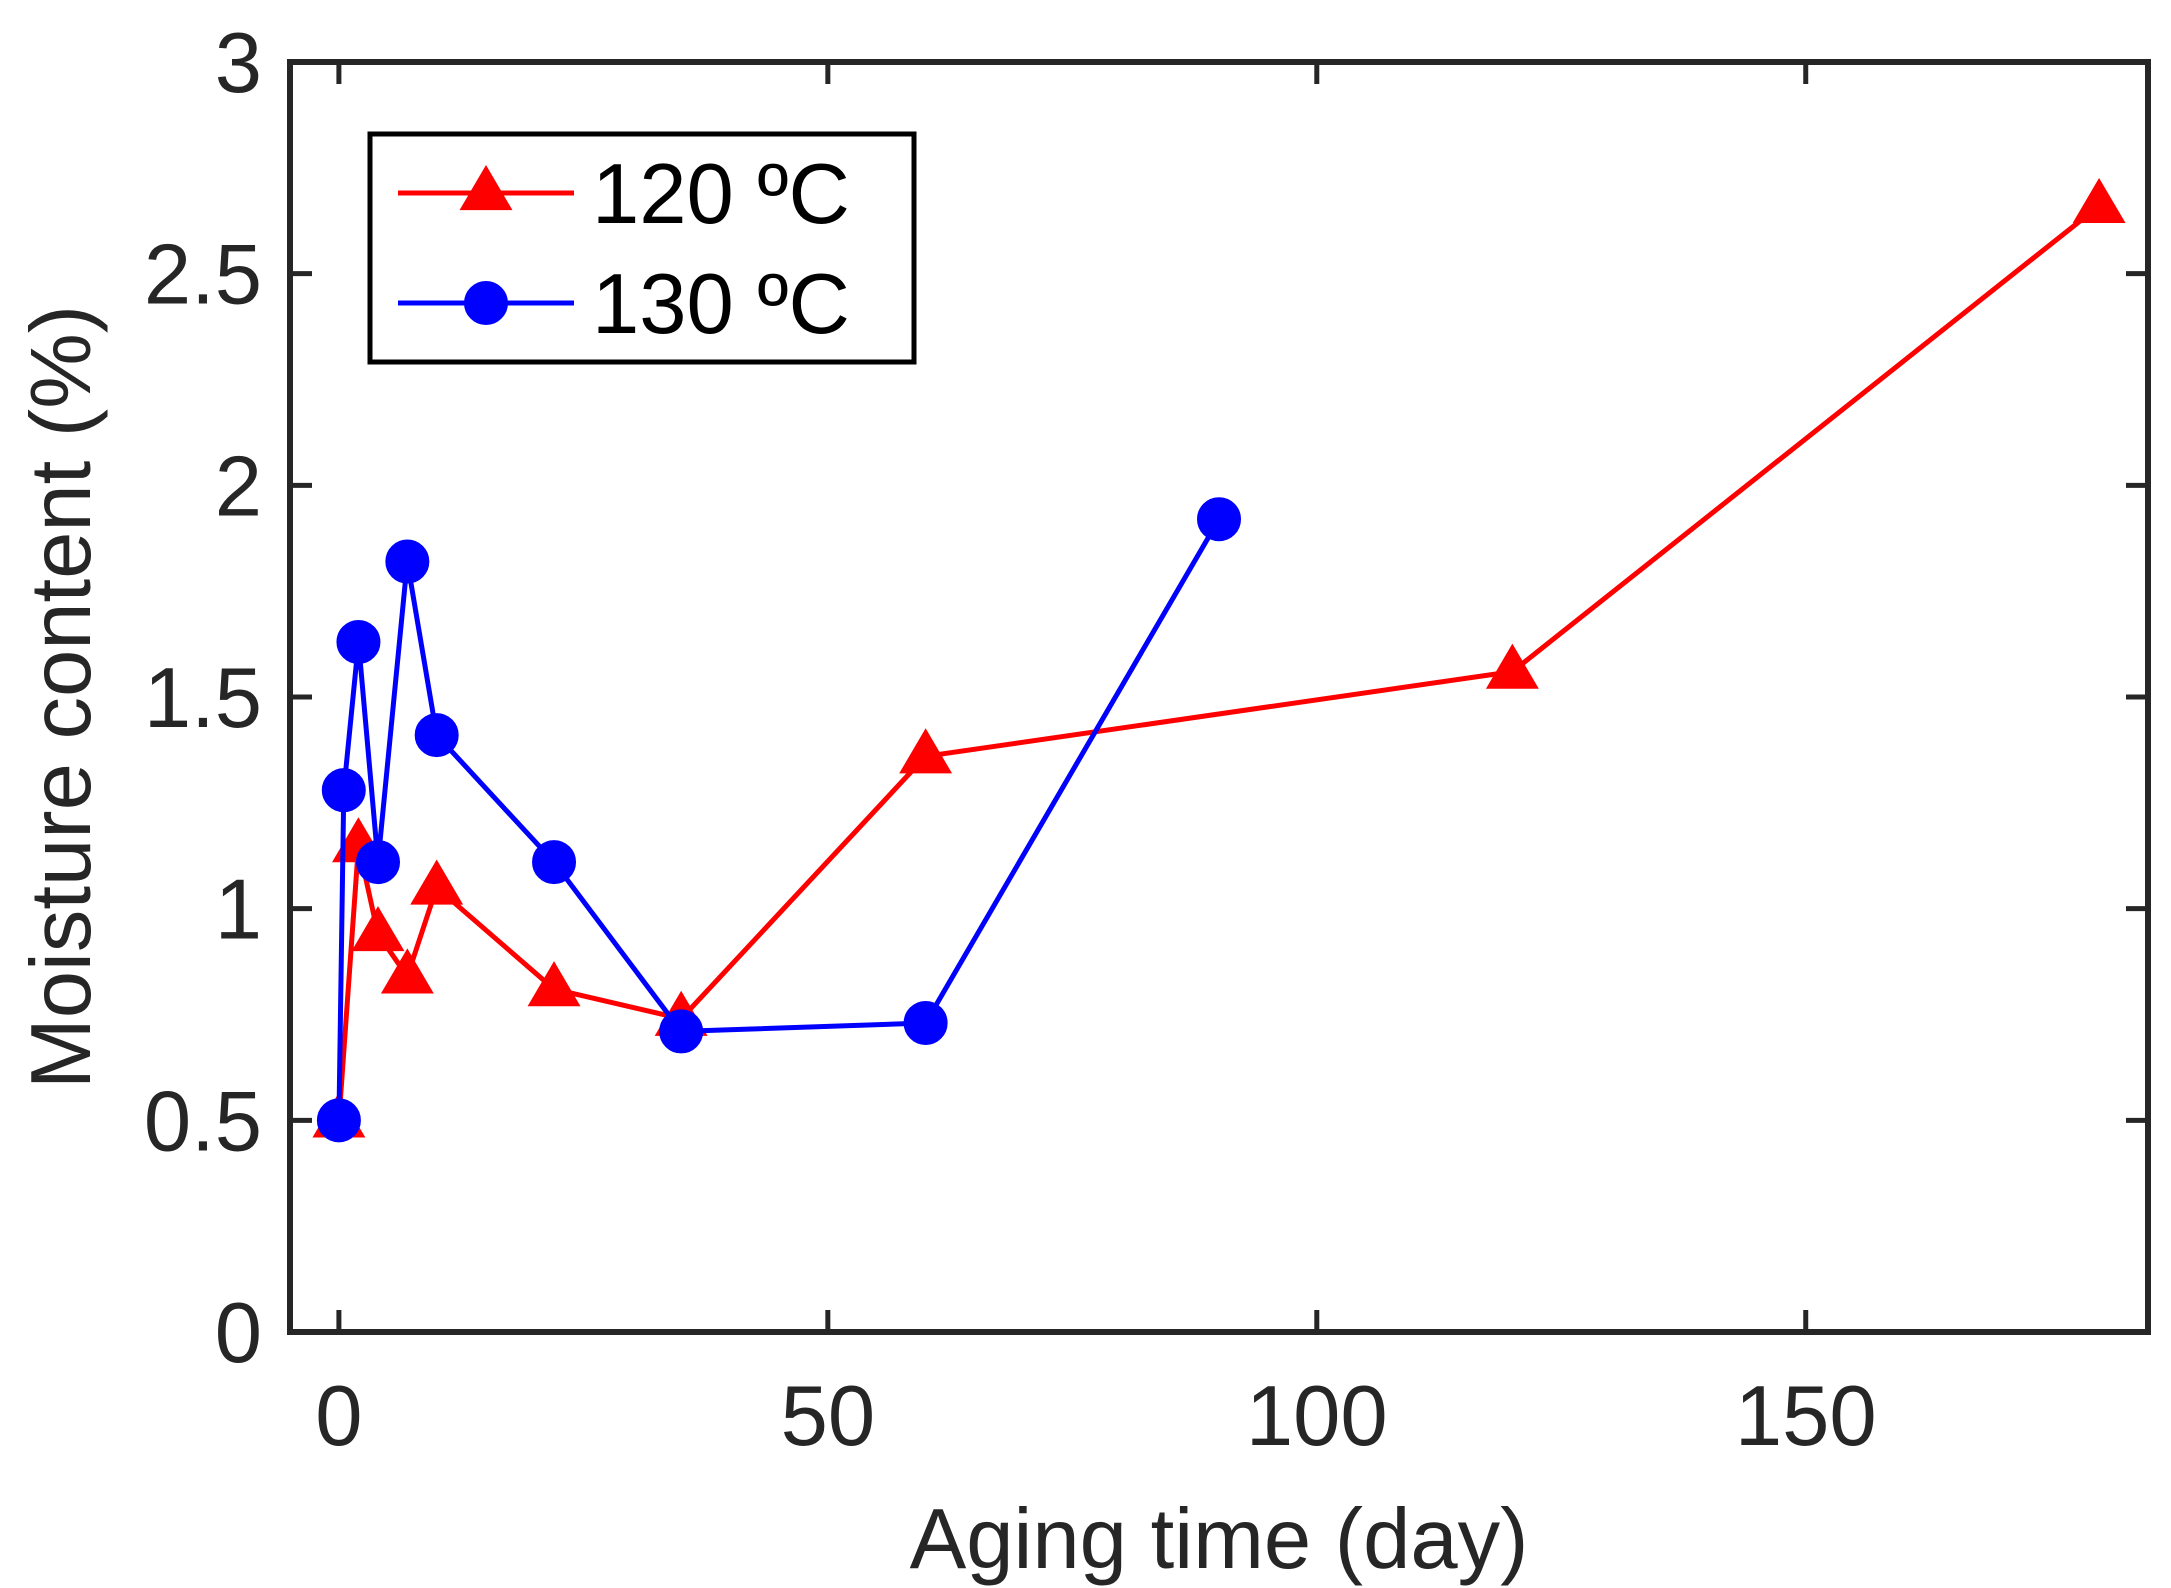 The height and width of the screenshot is (1588, 2171). I want to click on legend-triangle-marker, so click(486, 188).